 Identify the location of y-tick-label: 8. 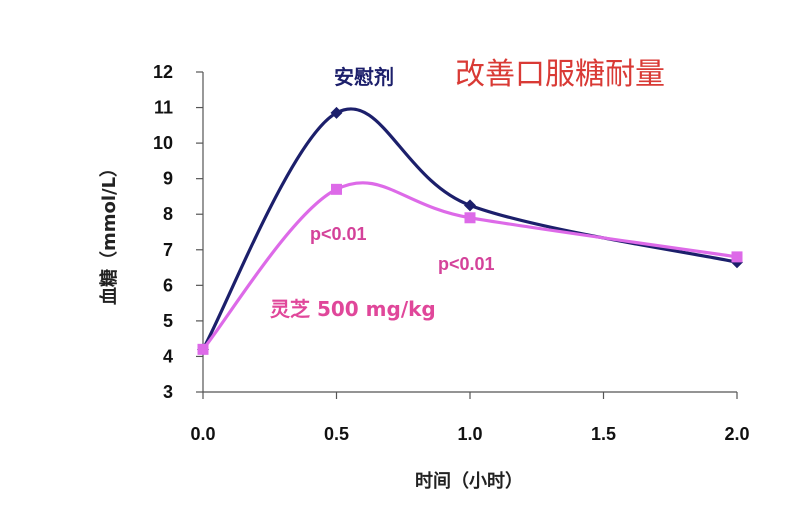
(168, 214).